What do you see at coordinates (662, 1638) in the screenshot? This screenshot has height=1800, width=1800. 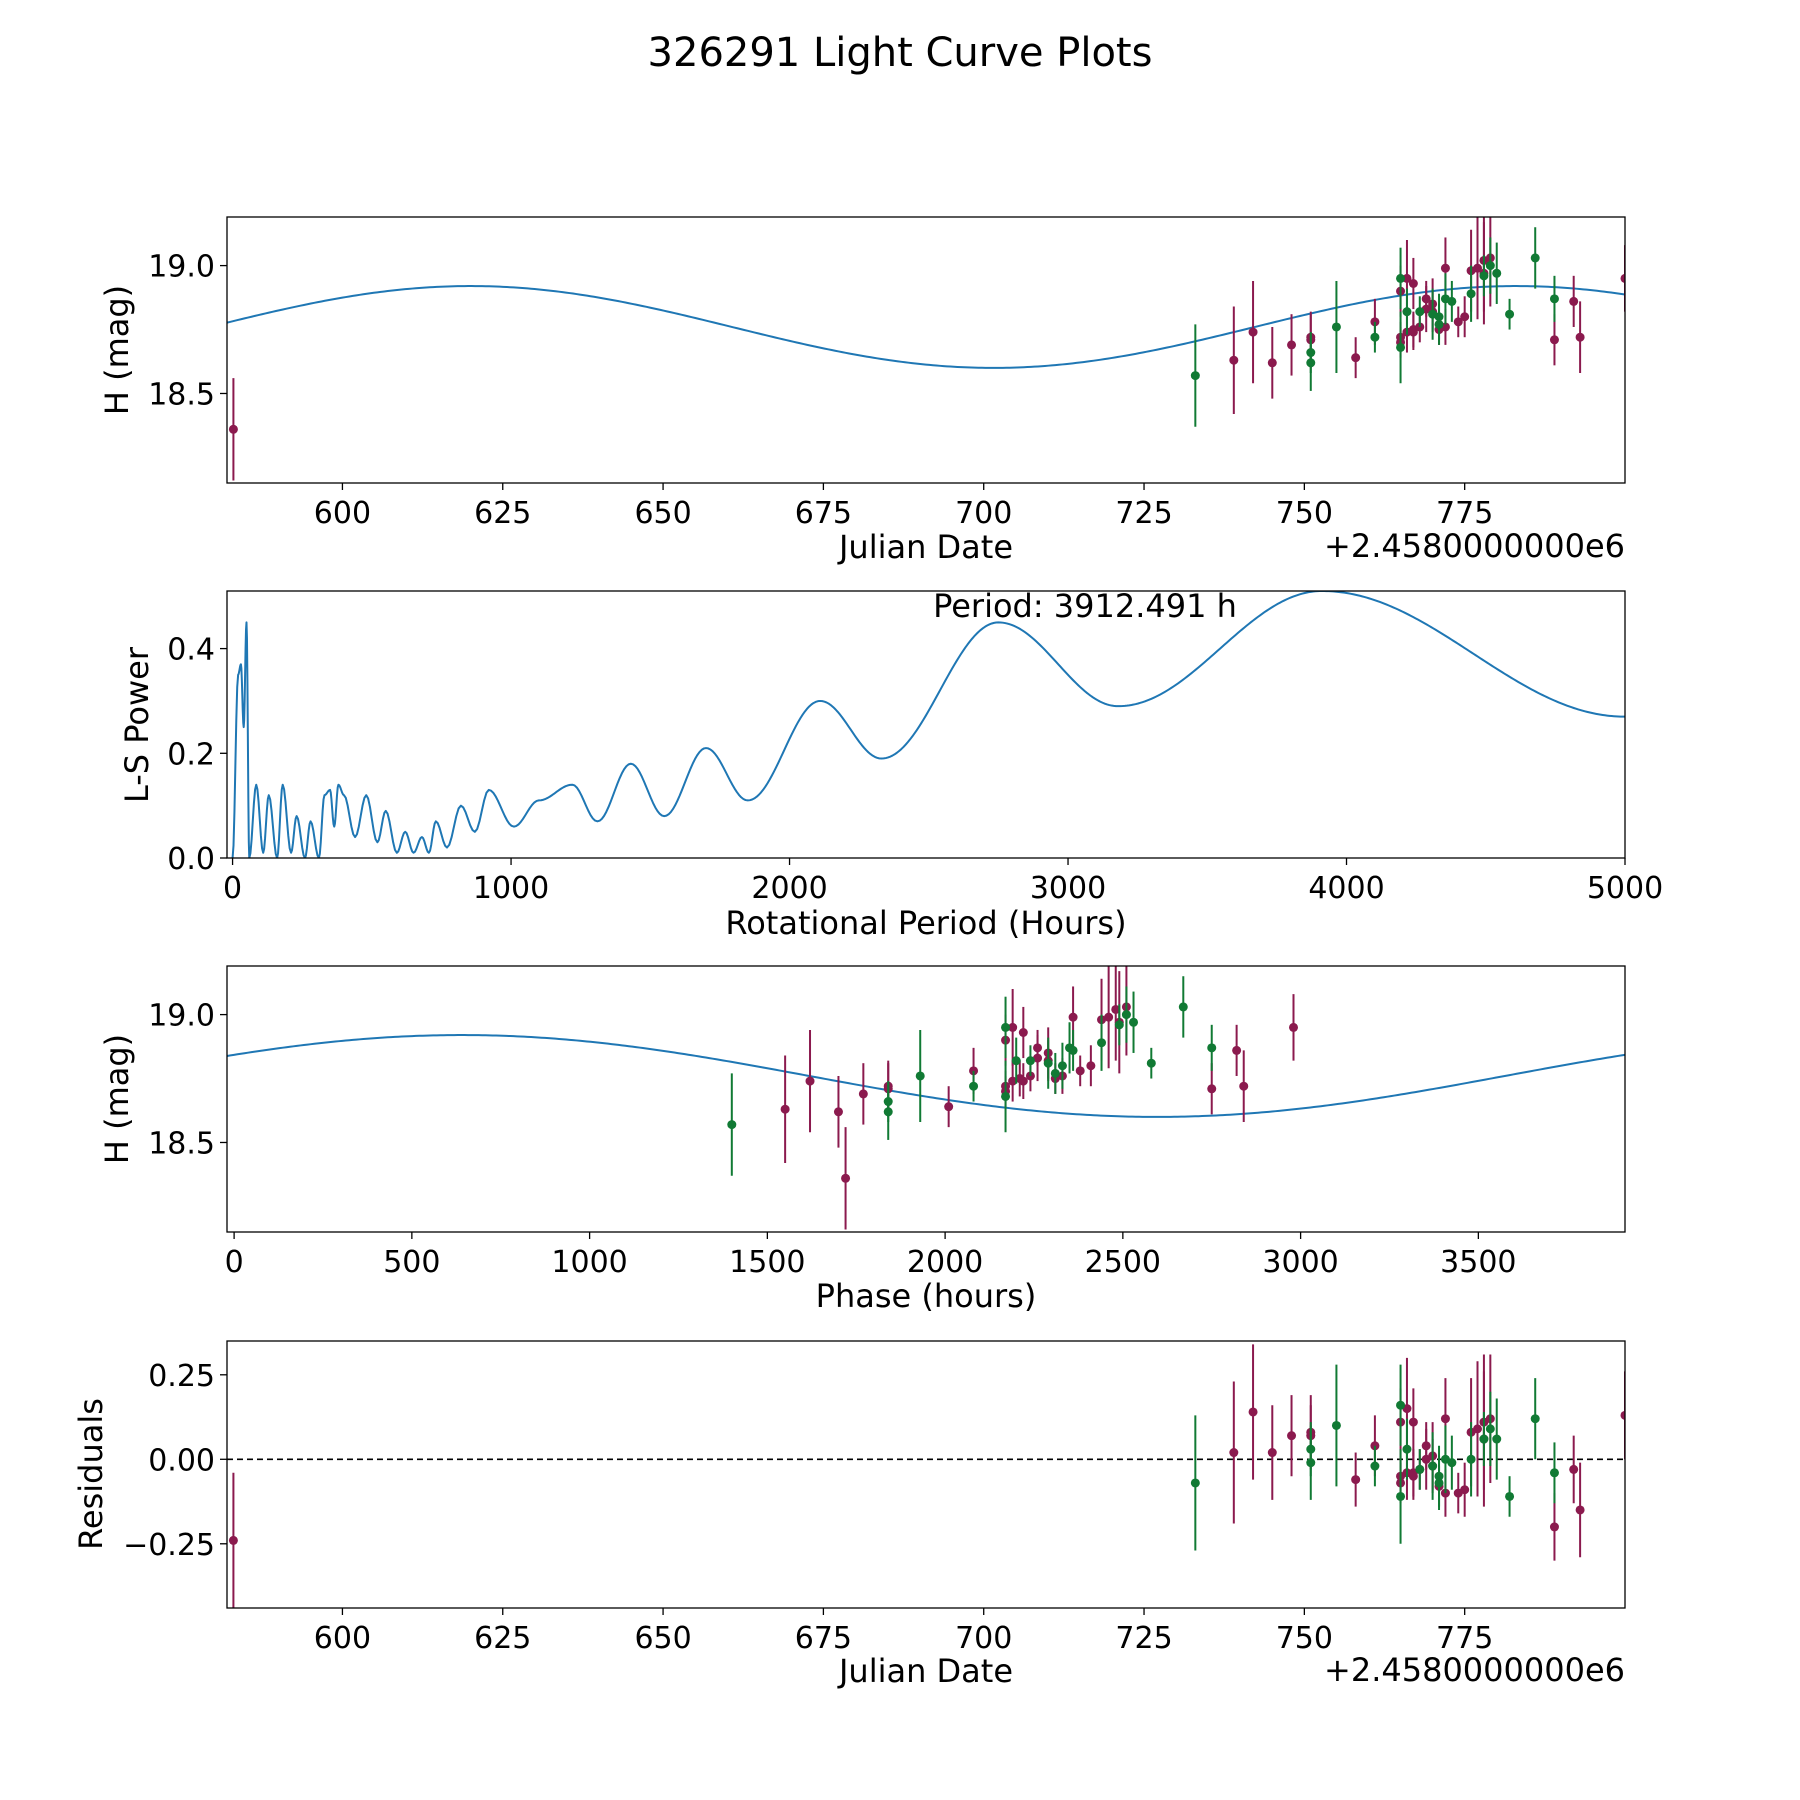 I see `residuals-xtick-label: 650` at bounding box center [662, 1638].